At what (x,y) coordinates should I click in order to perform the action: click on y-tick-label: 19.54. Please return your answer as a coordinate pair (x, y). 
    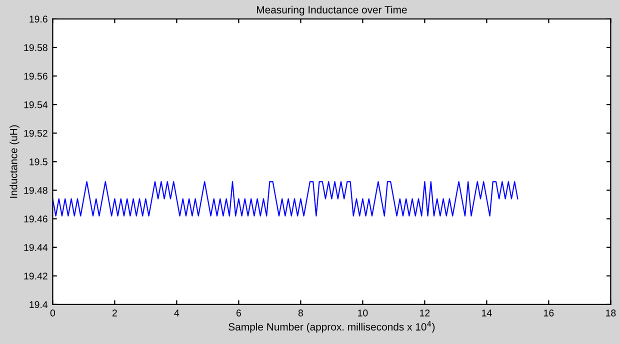
    Looking at the image, I should click on (36, 104).